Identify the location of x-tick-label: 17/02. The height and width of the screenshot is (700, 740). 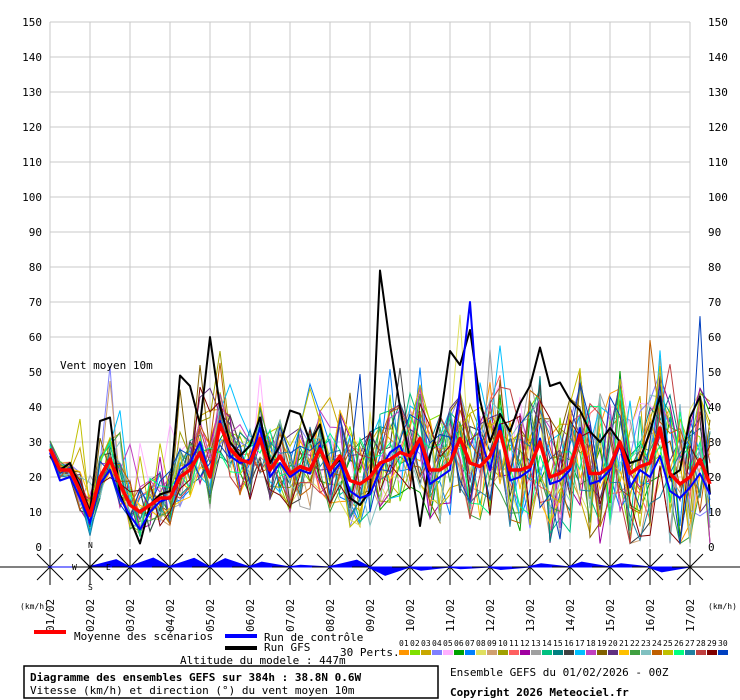
(690, 615).